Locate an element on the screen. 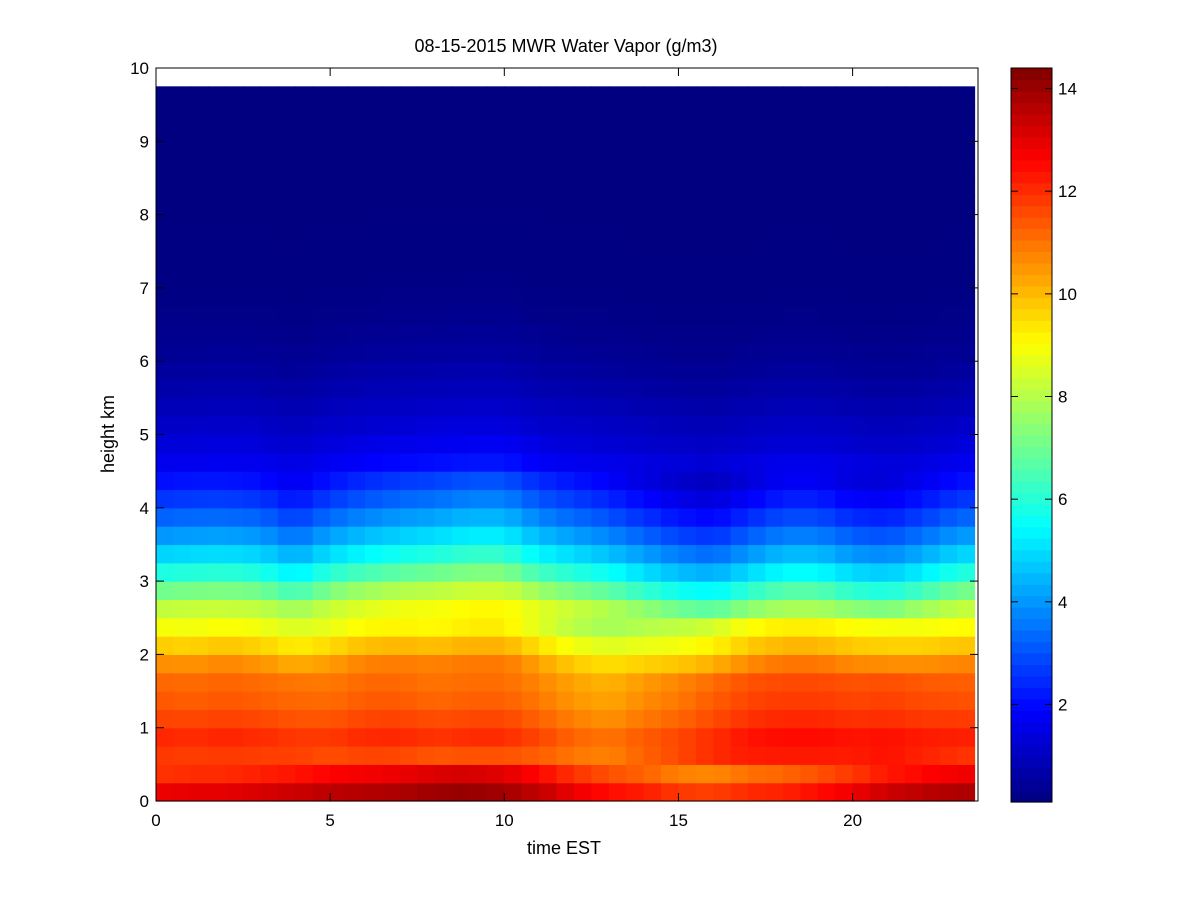 Image resolution: width=1200 pixels, height=900 pixels. y-tick-label: 1 is located at coordinates (144, 728).